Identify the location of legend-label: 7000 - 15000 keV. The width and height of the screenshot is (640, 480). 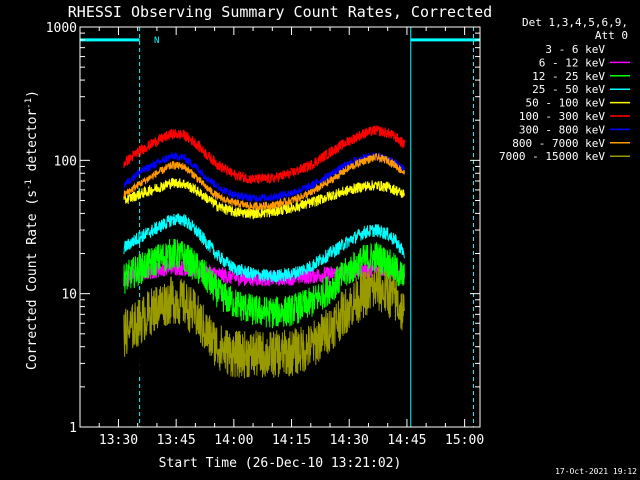
(552, 156).